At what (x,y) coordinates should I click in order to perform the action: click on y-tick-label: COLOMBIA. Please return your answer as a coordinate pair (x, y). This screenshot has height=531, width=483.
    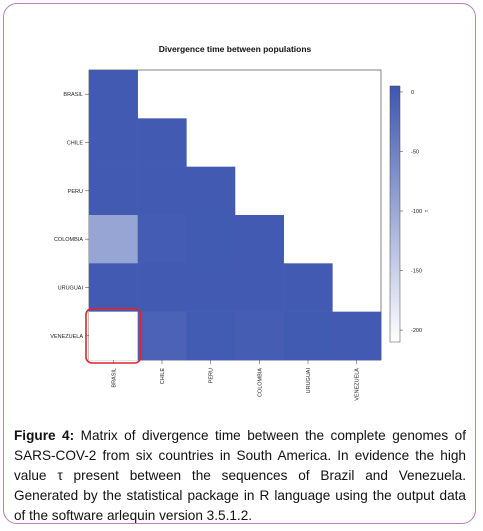
    Looking at the image, I should click on (68, 240).